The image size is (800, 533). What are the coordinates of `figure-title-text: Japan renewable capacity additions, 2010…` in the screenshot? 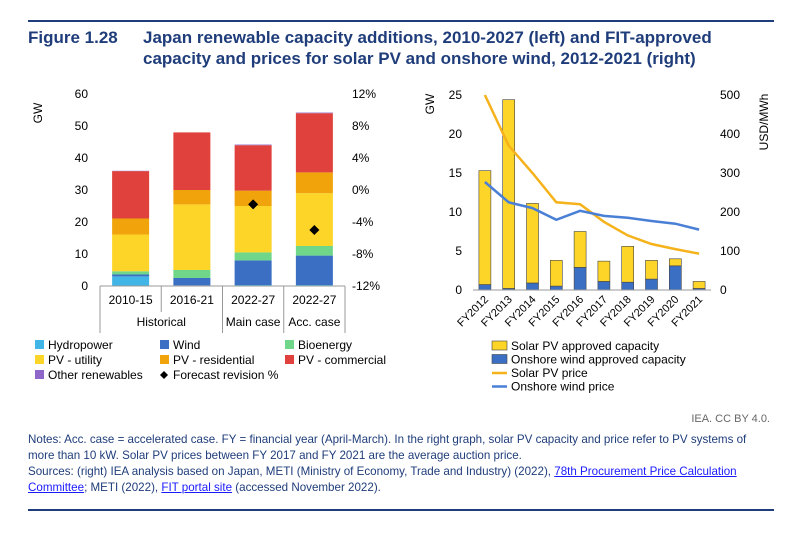 It's located at (427, 48).